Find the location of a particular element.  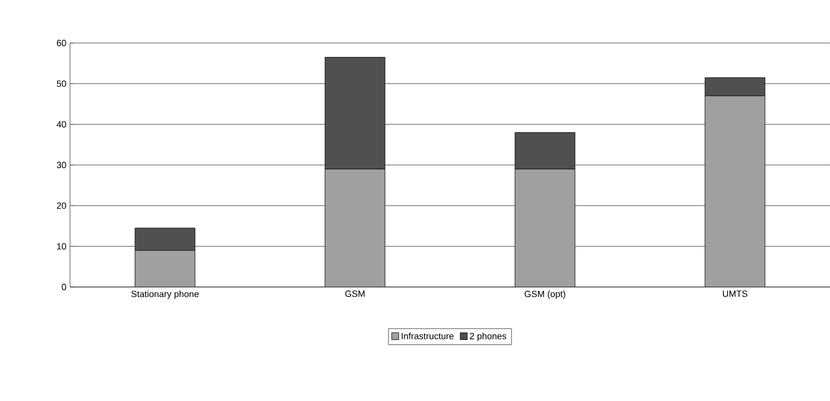

x-tick-label: Stationary phone is located at coordinates (165, 294).